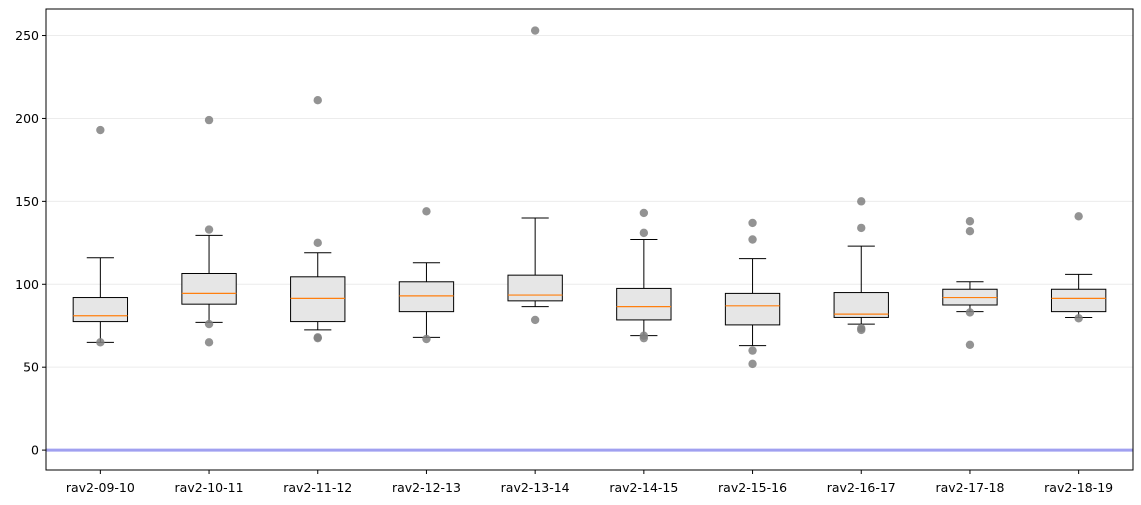 This screenshot has height=505, width=1141. What do you see at coordinates (31, 367) in the screenshot?
I see `y-tick-label: 50` at bounding box center [31, 367].